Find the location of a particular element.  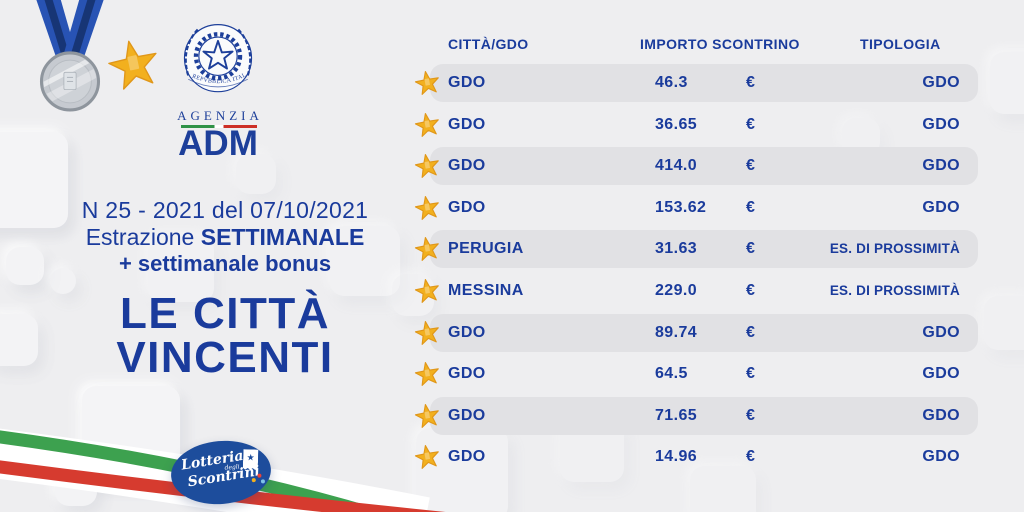

citta-cell: PERUGIA is located at coordinates (486, 249).